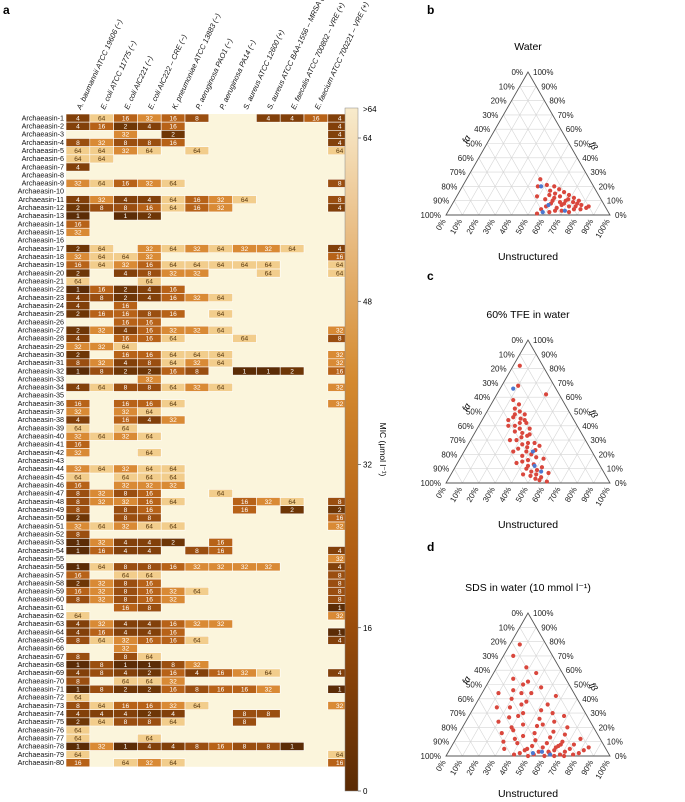 This screenshot has width=685, height=802. Describe the element at coordinates (603, 229) in the screenshot. I see `bottom-tick-label: 100%` at that location.